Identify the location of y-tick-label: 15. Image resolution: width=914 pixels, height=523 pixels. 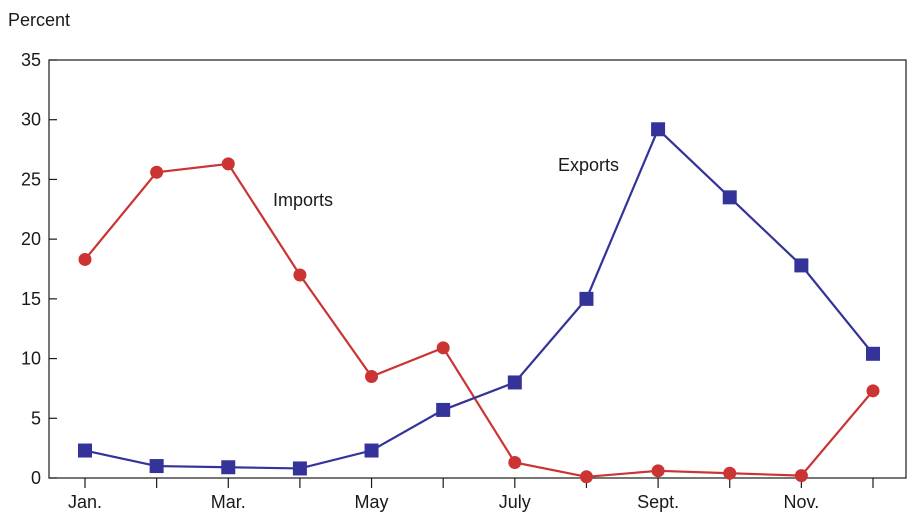
(31, 299).